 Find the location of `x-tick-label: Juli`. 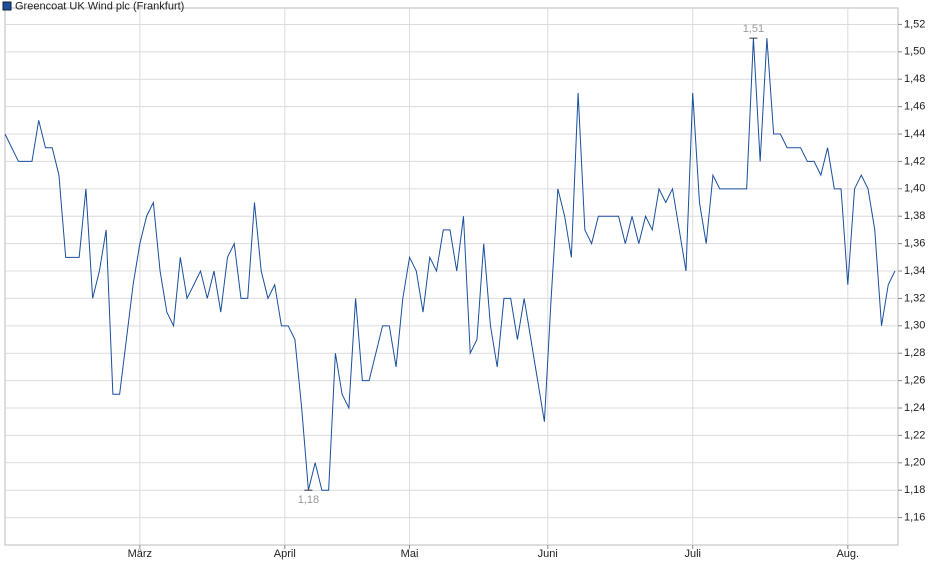

x-tick-label: Juli is located at coordinates (692, 554).